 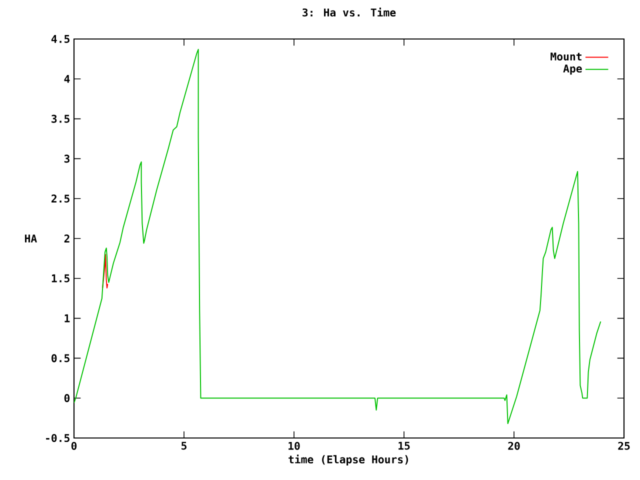 I want to click on y-tick-label: 2.5, so click(x=61, y=198).